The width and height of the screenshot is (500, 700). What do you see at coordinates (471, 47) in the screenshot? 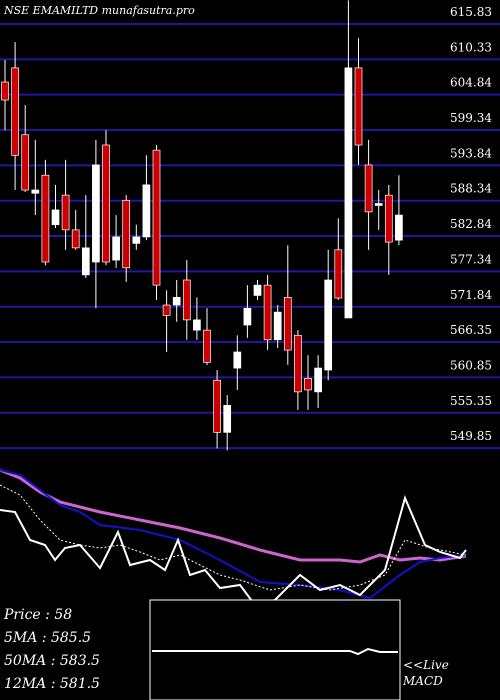
I see `y-tick-label: 610.33` at bounding box center [471, 47].